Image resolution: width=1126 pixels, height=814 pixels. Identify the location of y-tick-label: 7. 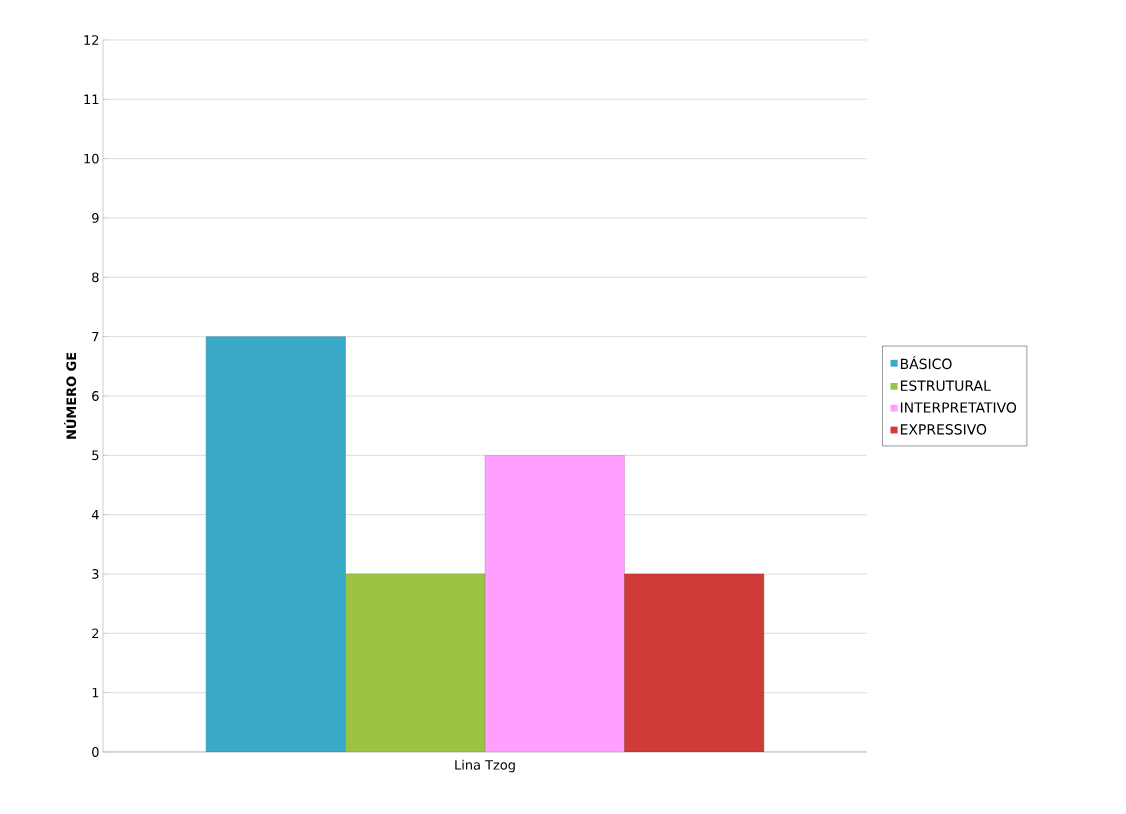
(95, 336).